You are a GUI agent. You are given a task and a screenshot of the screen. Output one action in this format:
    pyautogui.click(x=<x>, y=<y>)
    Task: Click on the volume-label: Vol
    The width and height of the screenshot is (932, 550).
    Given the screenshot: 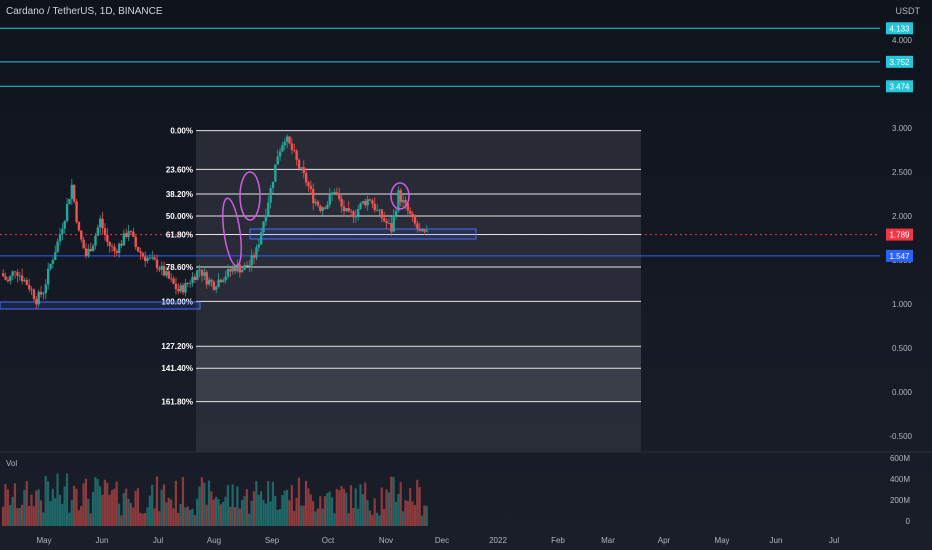 What is the action you would take?
    pyautogui.click(x=11, y=463)
    